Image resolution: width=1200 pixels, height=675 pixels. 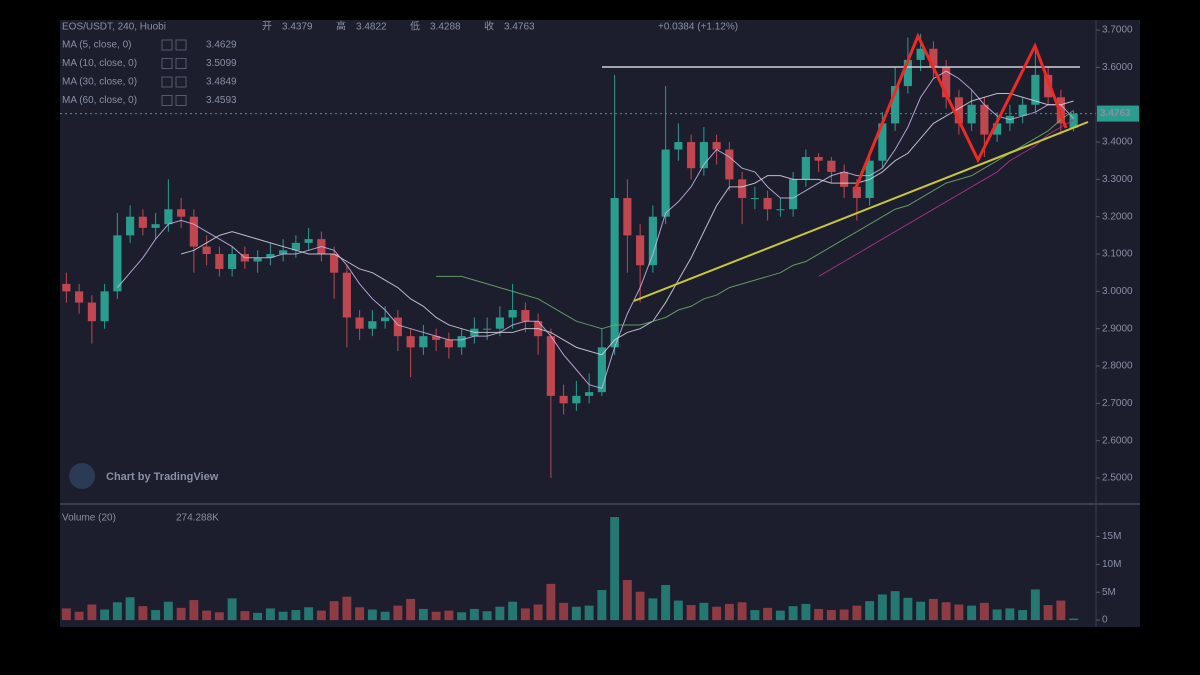 What do you see at coordinates (1117, 254) in the screenshot?
I see `y-tick-label: 3.1000` at bounding box center [1117, 254].